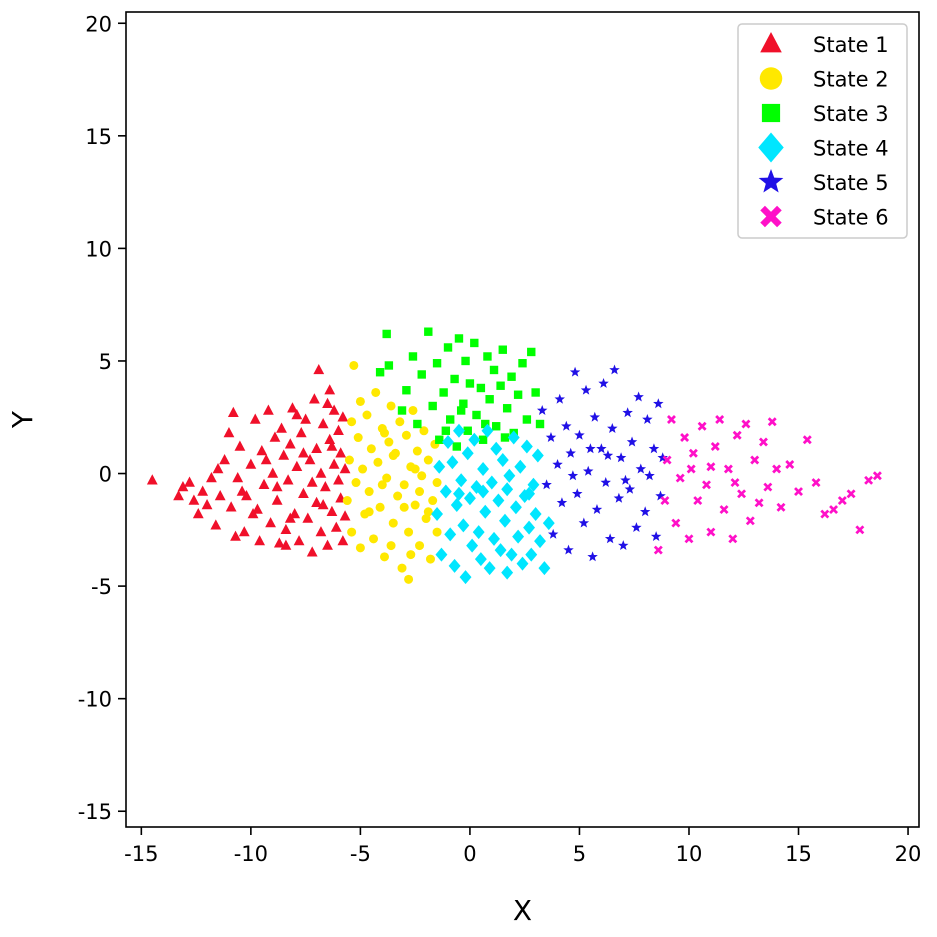 The image size is (937, 937). I want to click on y-axis-title: Y, so click(22, 419).